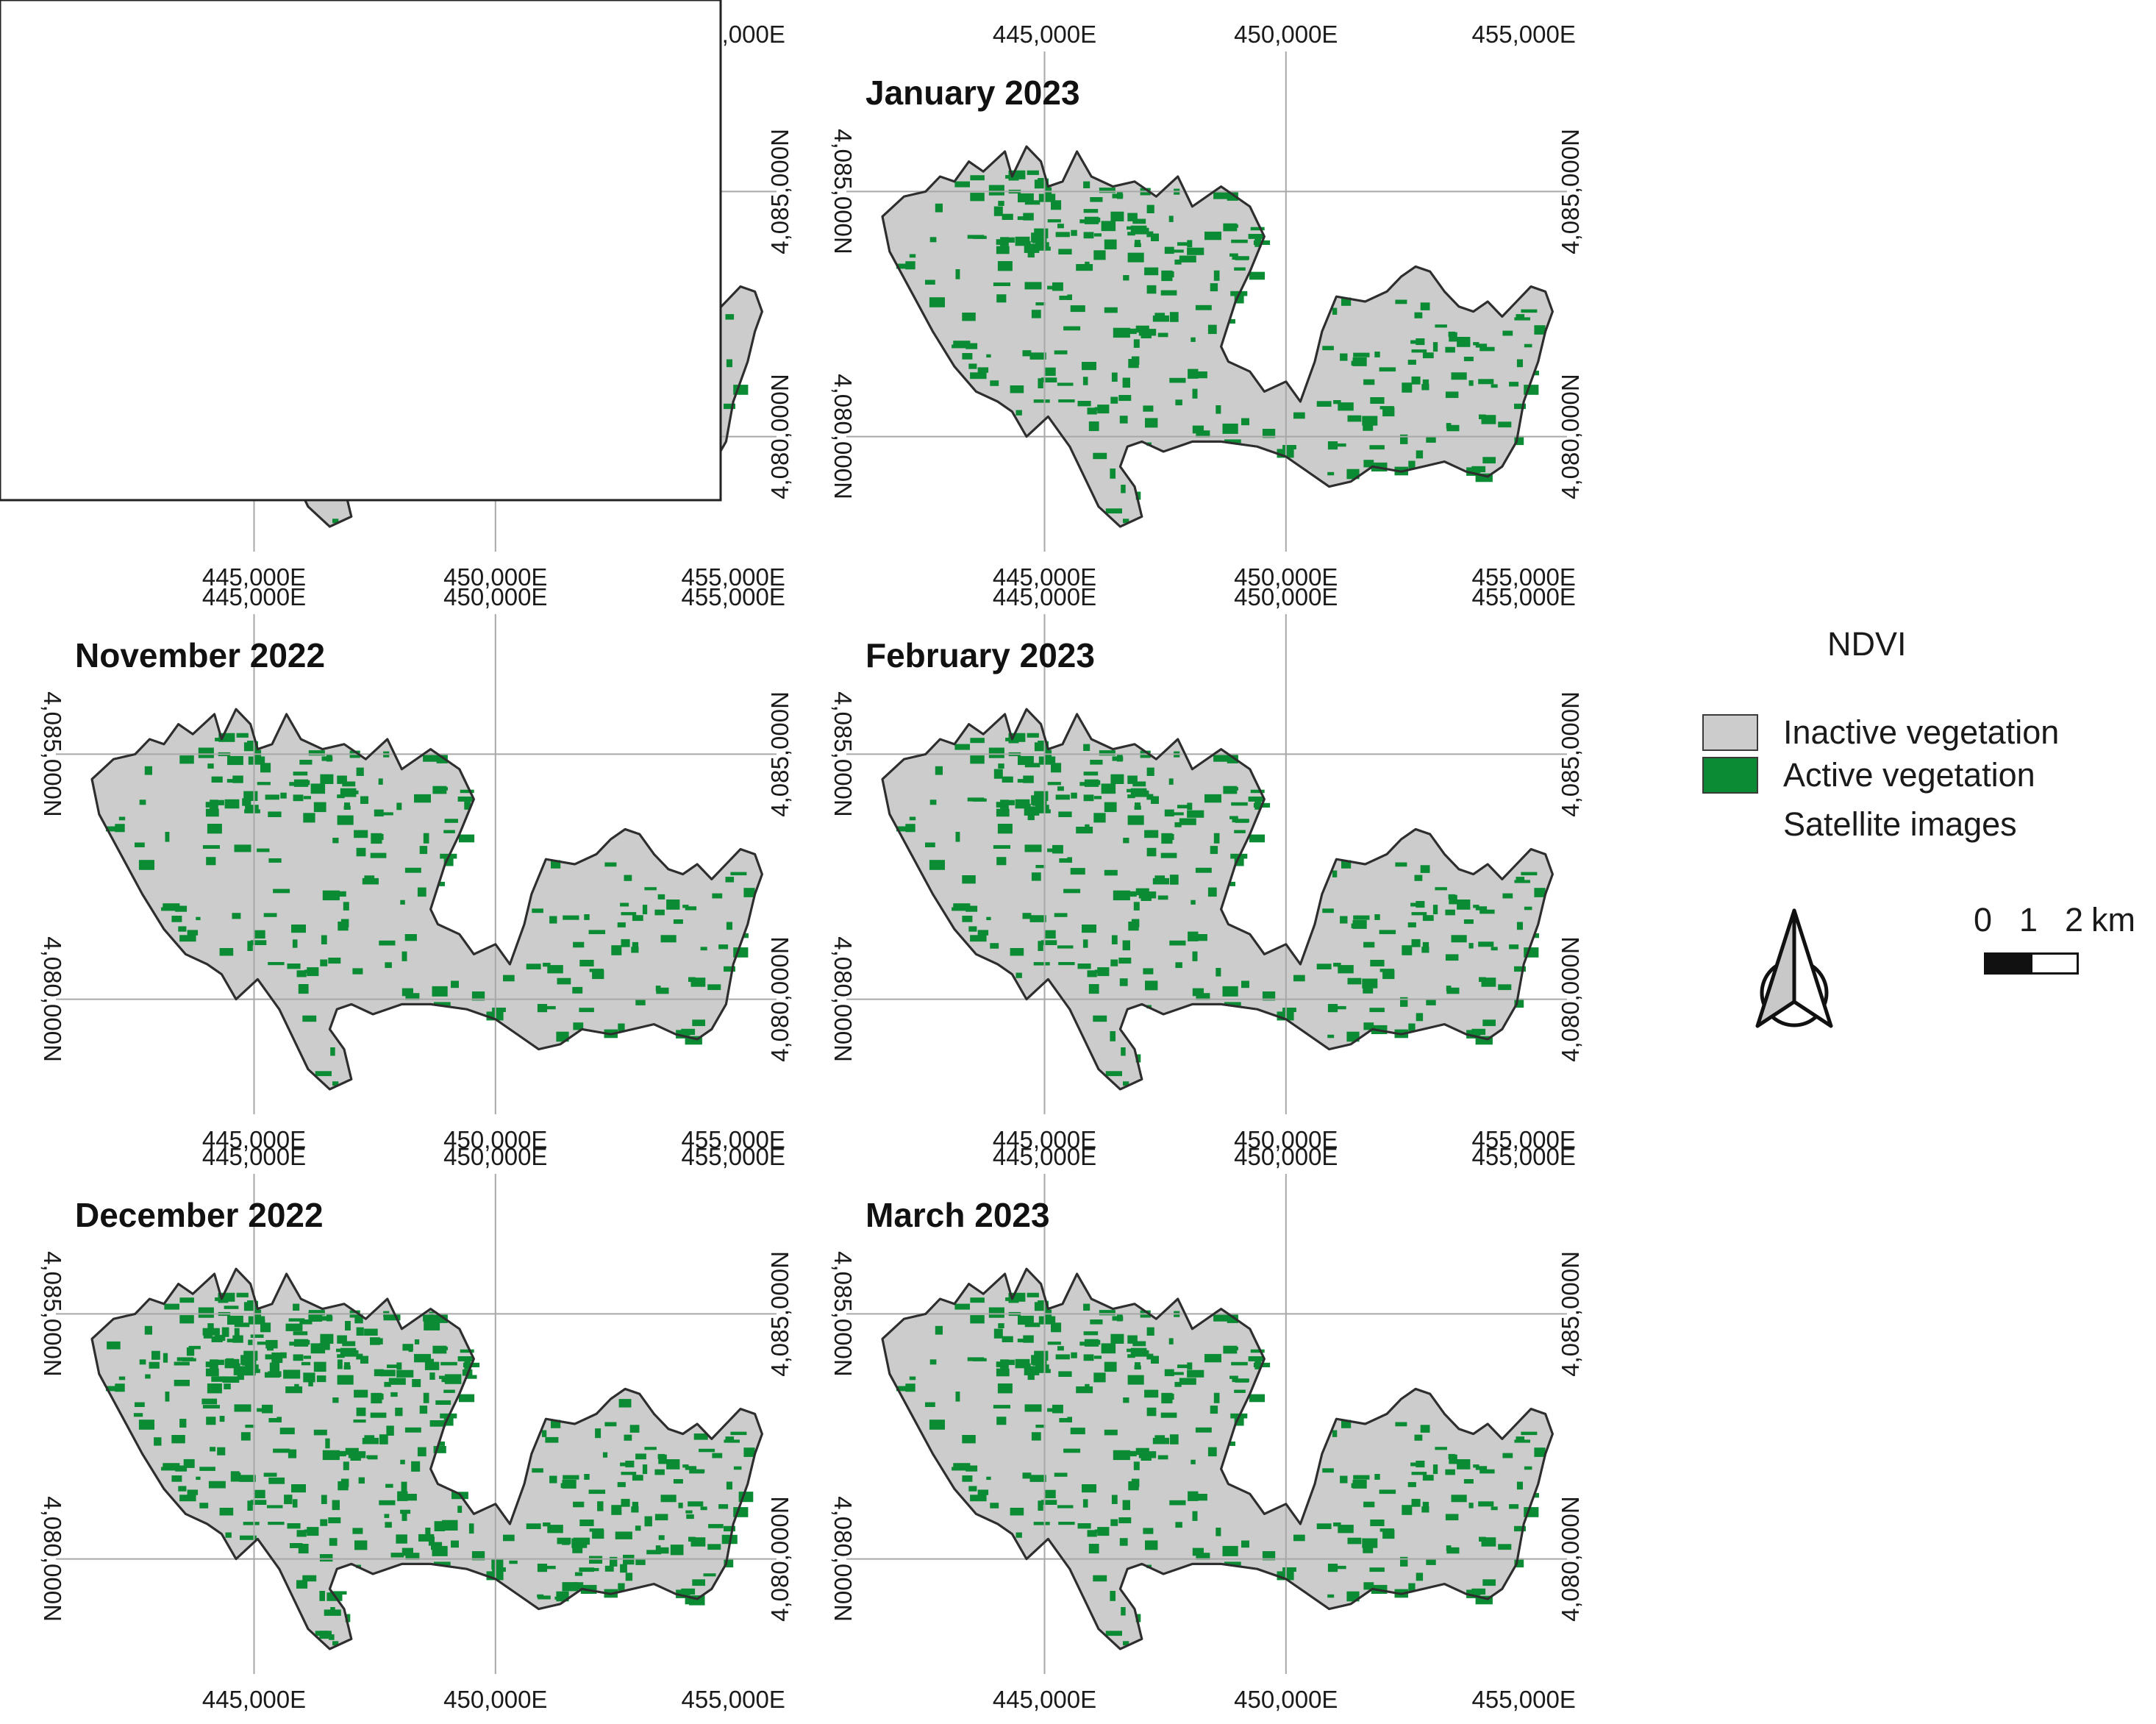  Describe the element at coordinates (733, 1139) in the screenshot. I see `x-axis-tick-label: 455,000E` at that location.